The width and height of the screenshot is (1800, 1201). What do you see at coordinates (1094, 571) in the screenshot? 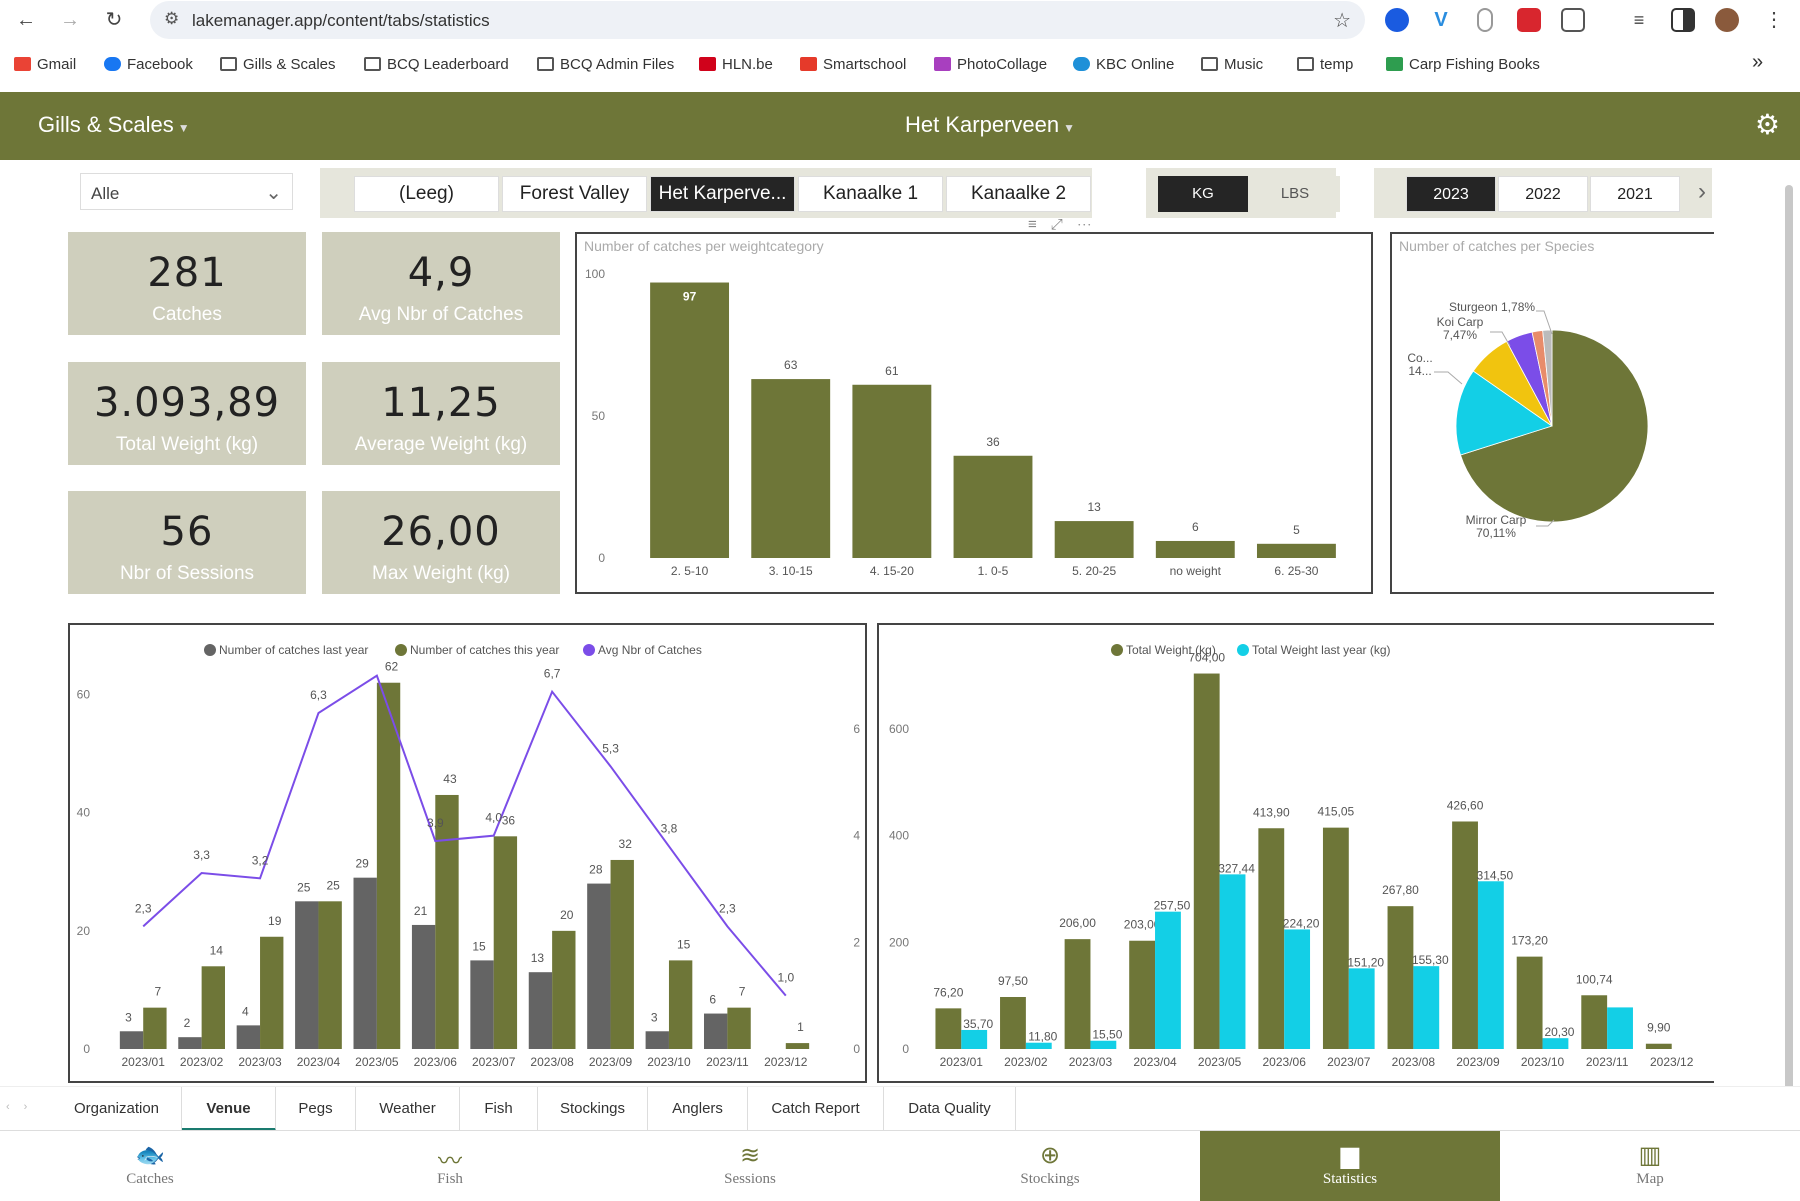
I see `x-tick-label: 5. 20-25` at bounding box center [1094, 571].